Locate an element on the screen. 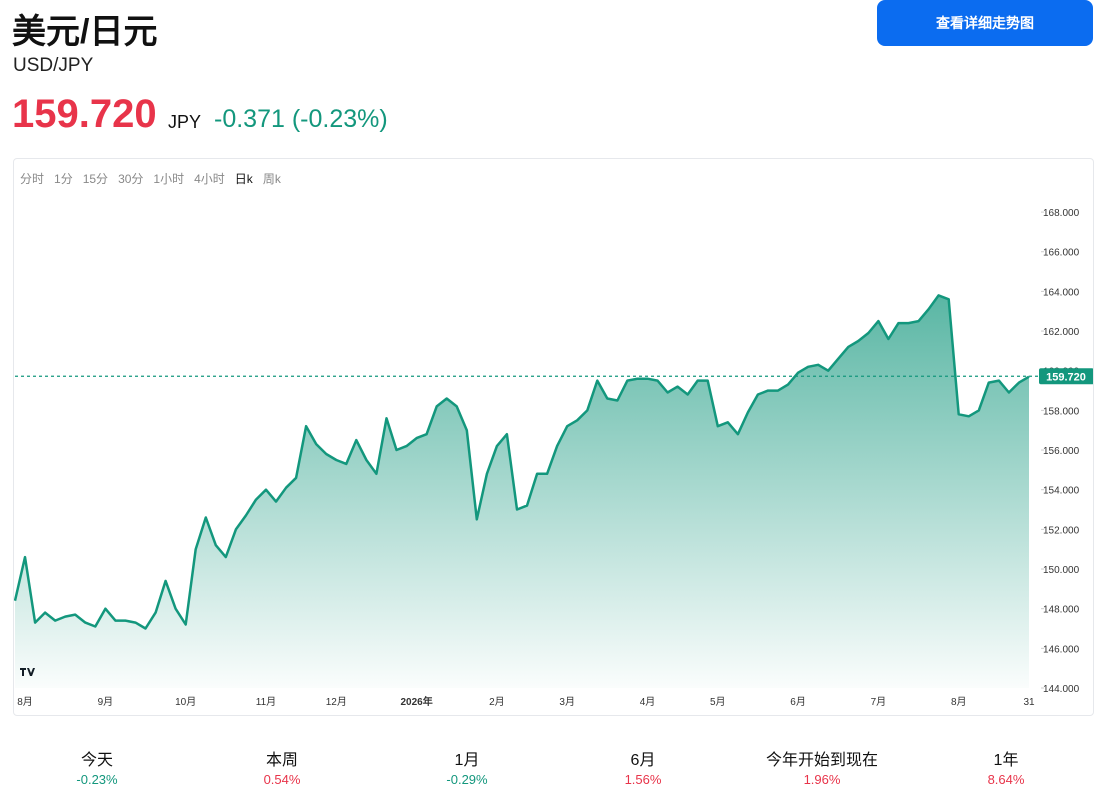 The width and height of the screenshot is (1106, 799). stat-value: 8.64% is located at coordinates (1006, 779).